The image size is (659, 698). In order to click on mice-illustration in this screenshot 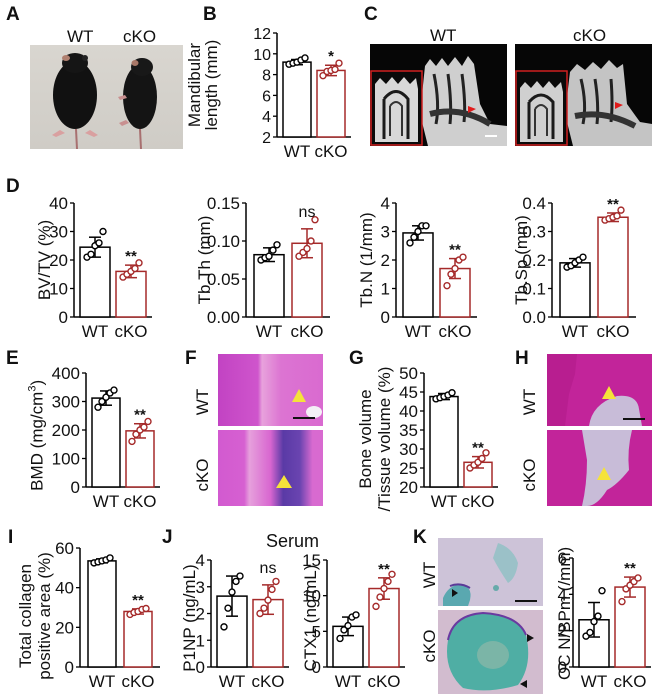, I will do `click(104, 101)`.